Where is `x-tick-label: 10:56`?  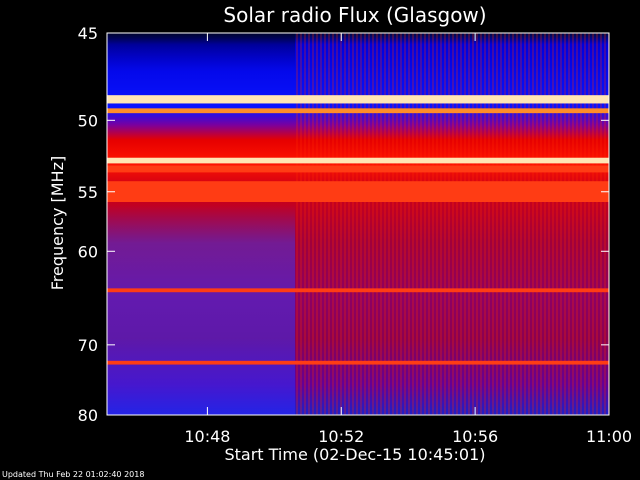
x-tick-label: 10:56 is located at coordinates (475, 436).